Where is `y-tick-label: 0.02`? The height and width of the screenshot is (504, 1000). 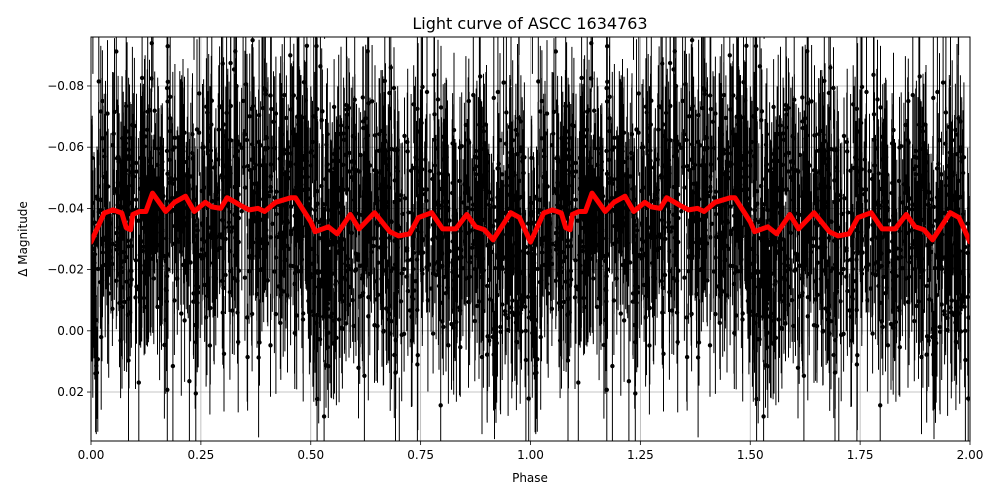
y-tick-label: 0.02 is located at coordinates (70, 392).